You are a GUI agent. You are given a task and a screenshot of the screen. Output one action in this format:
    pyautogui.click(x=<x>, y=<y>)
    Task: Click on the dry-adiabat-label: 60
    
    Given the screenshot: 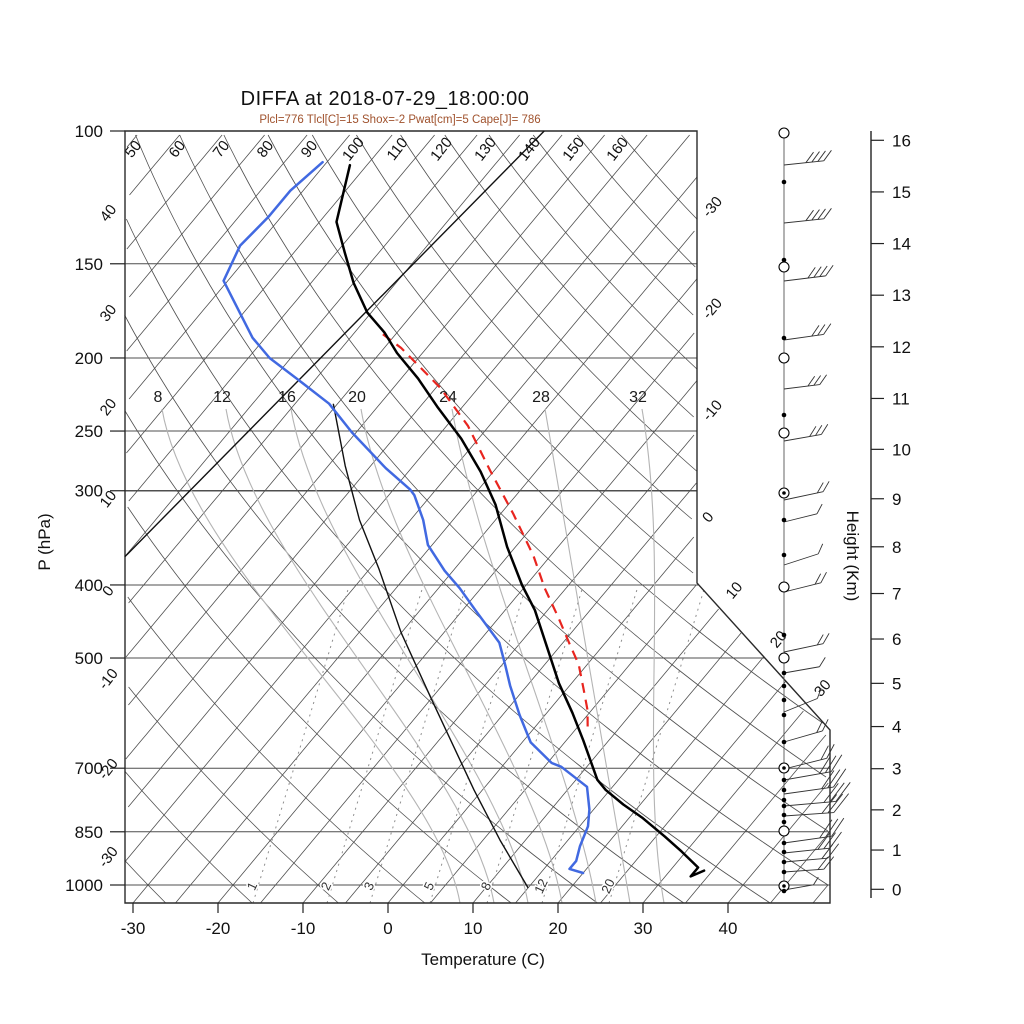 What is the action you would take?
    pyautogui.click(x=178, y=149)
    